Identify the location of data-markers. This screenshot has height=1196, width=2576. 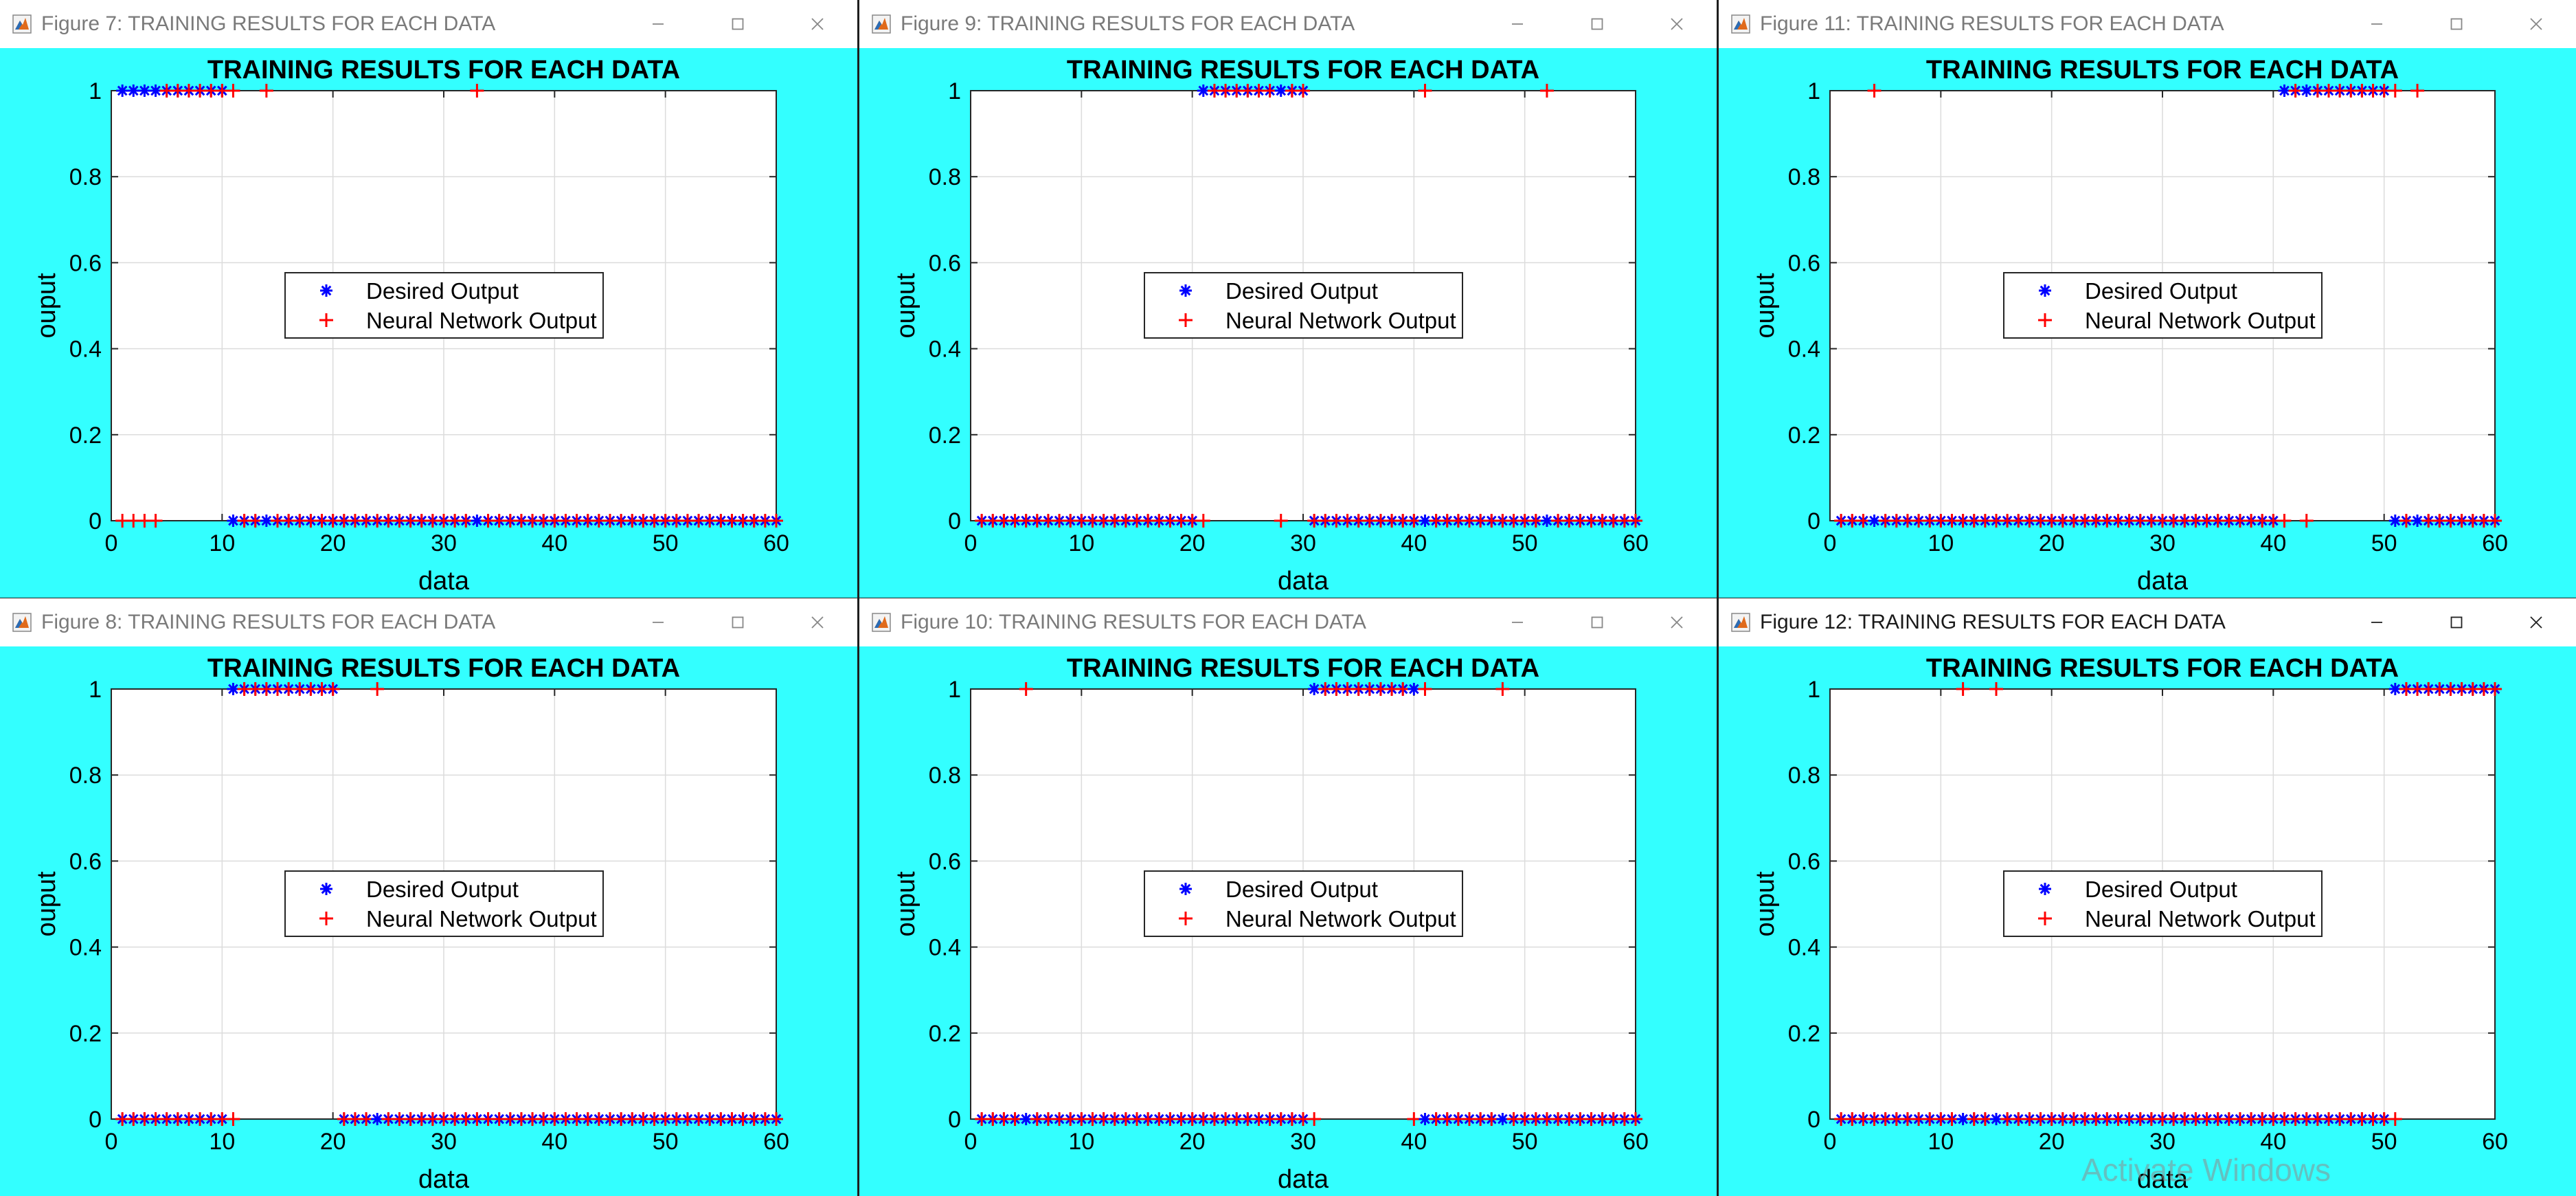
(2168, 904).